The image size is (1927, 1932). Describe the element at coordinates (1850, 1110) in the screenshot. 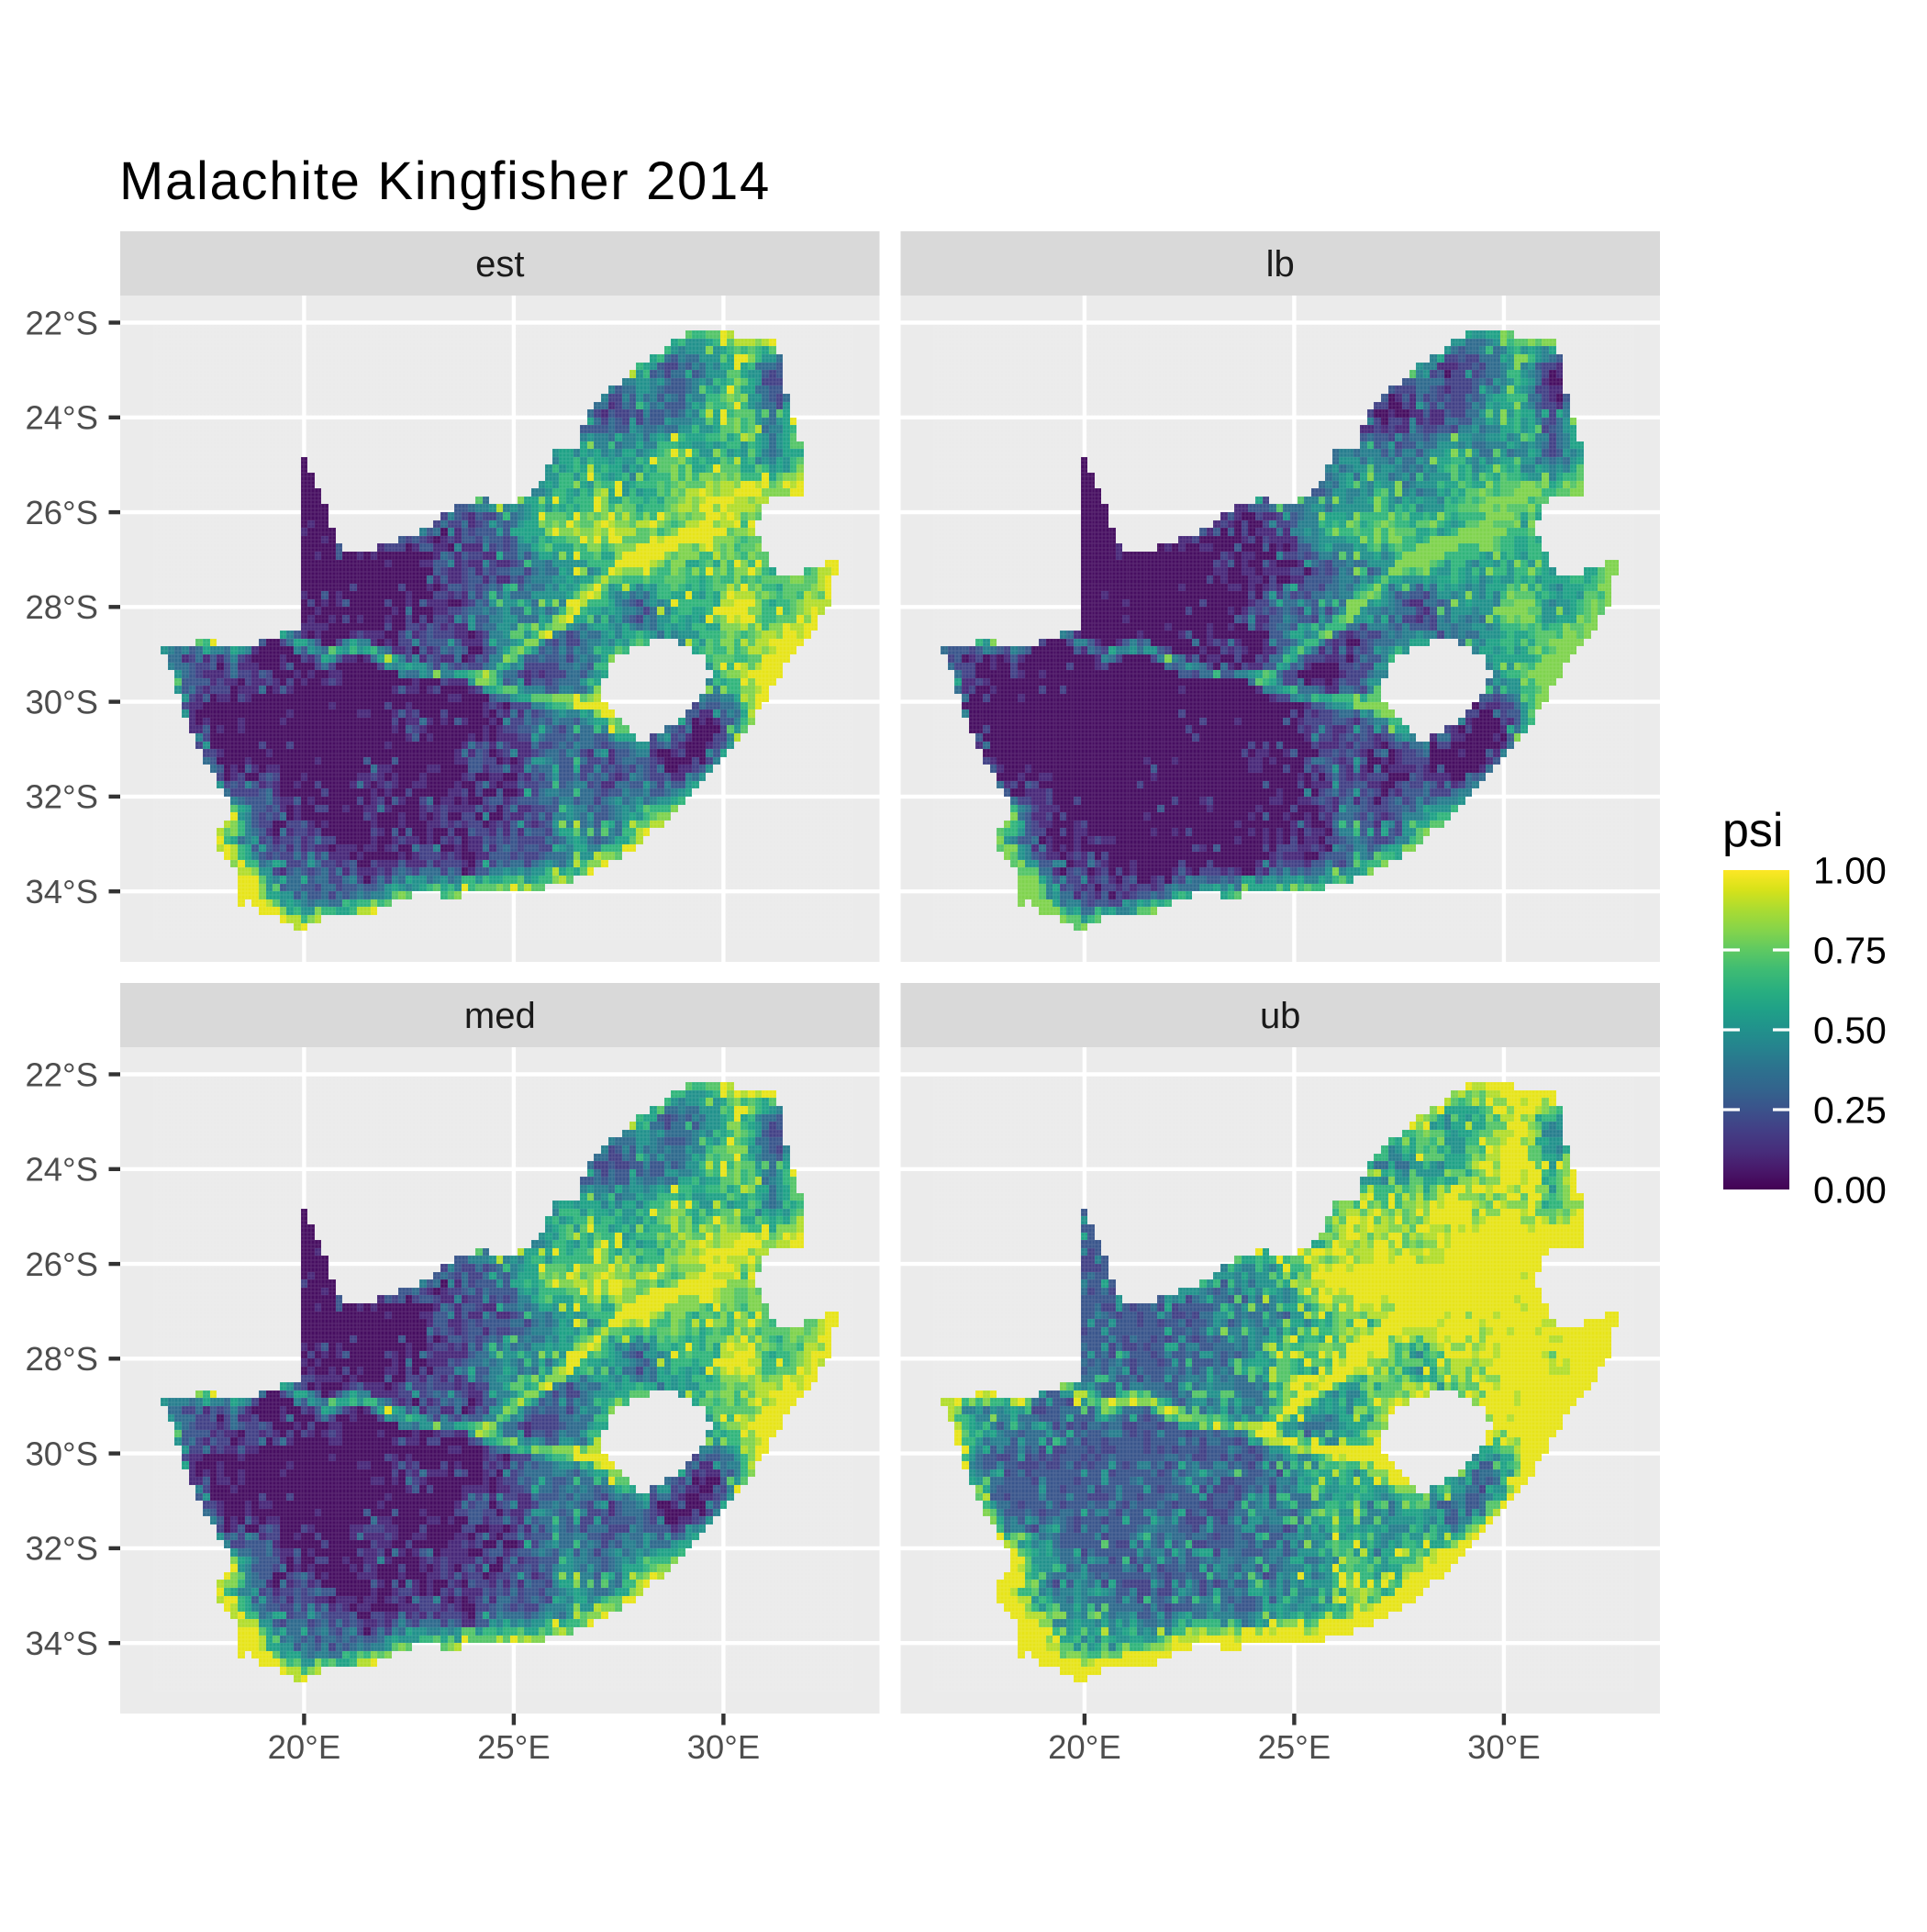

I see `svg-text: 0.25` at that location.